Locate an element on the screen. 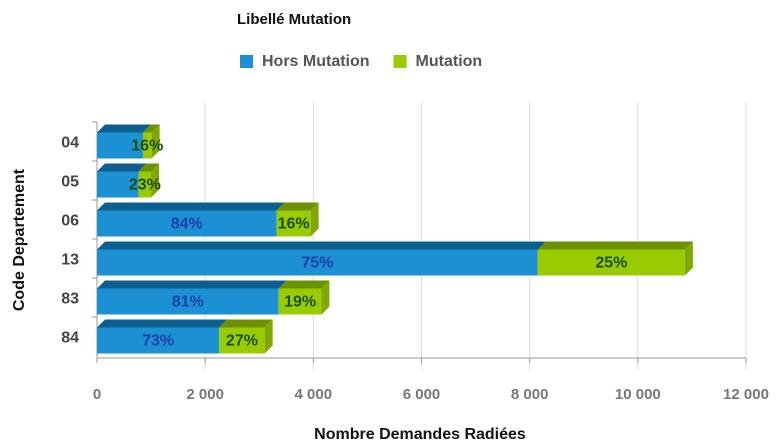  data-label: 27% is located at coordinates (242, 341).